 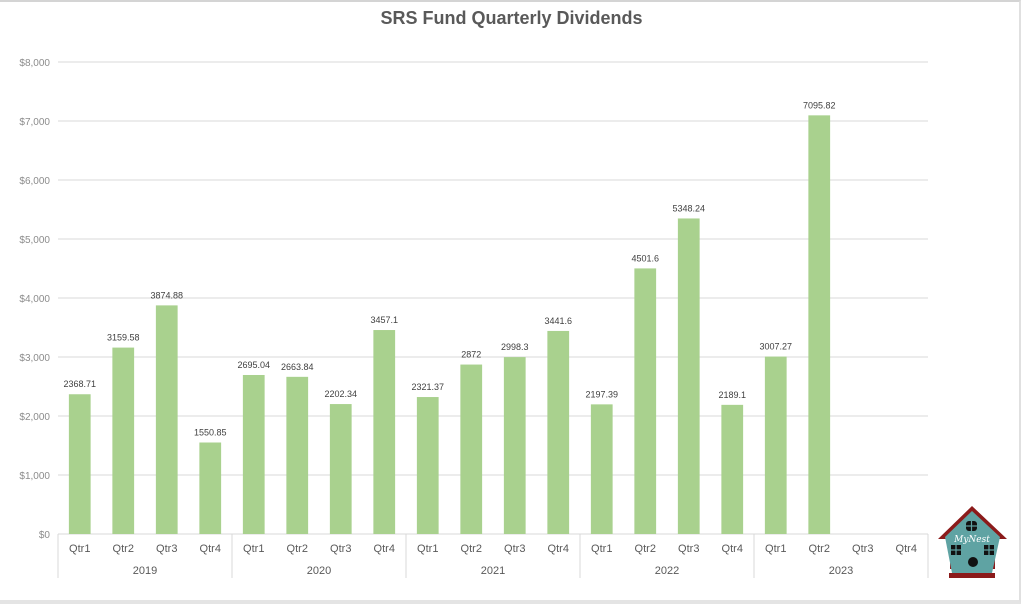 I want to click on logo-text: MyNest, so click(x=971, y=540).